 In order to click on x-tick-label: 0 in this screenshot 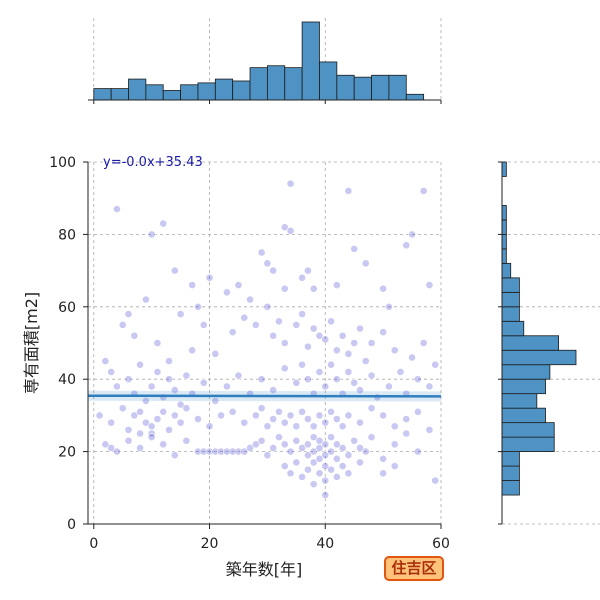, I will do `click(93, 544)`.